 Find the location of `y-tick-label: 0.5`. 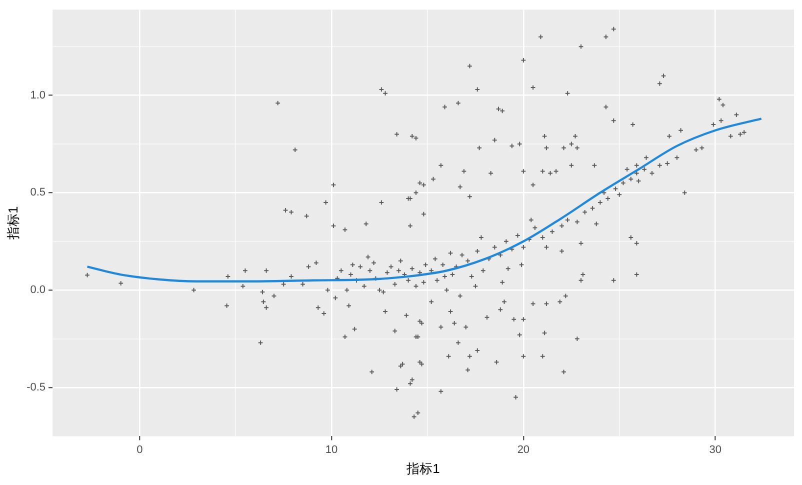

y-tick-label: 0.5 is located at coordinates (38, 192).